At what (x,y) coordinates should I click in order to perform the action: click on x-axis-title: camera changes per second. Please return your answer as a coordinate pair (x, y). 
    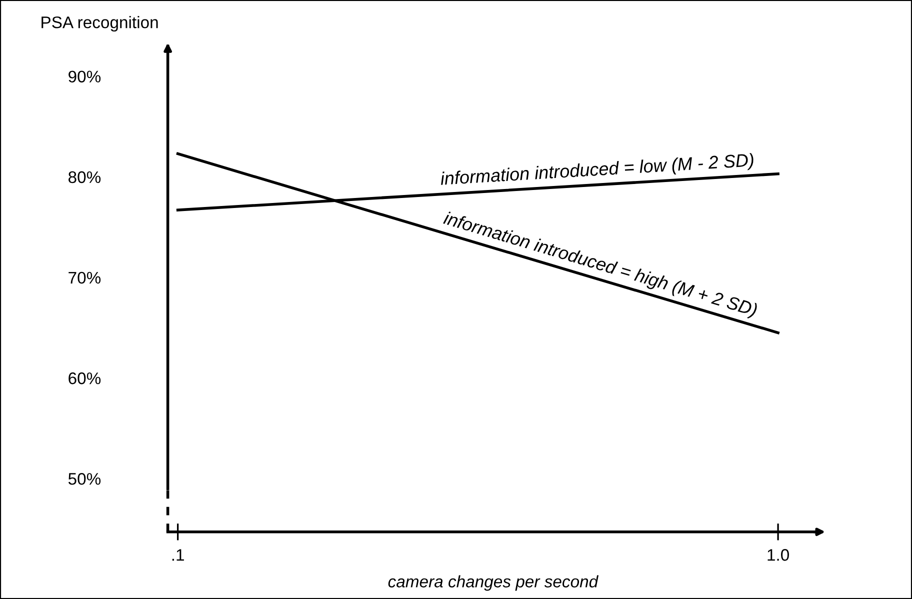
    Looking at the image, I should click on (493, 583).